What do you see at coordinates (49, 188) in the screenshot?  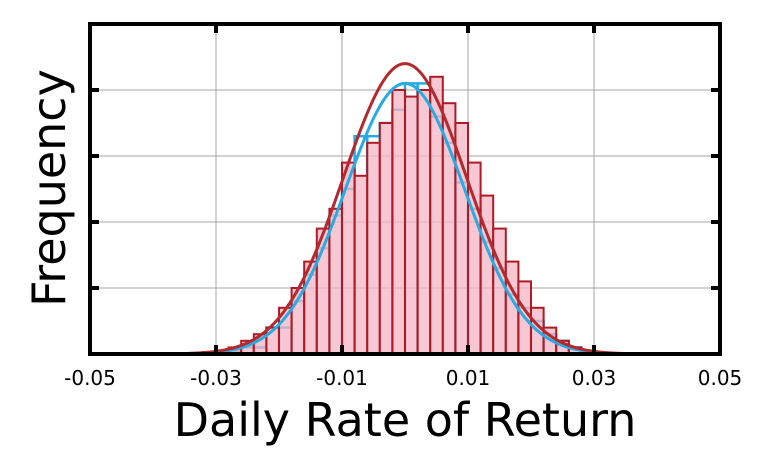 I see `y-axis-title: Frequency` at bounding box center [49, 188].